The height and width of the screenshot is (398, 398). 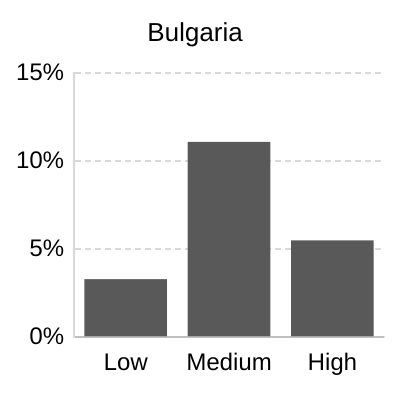 What do you see at coordinates (229, 362) in the screenshot?
I see `x-tick-label: Medium` at bounding box center [229, 362].